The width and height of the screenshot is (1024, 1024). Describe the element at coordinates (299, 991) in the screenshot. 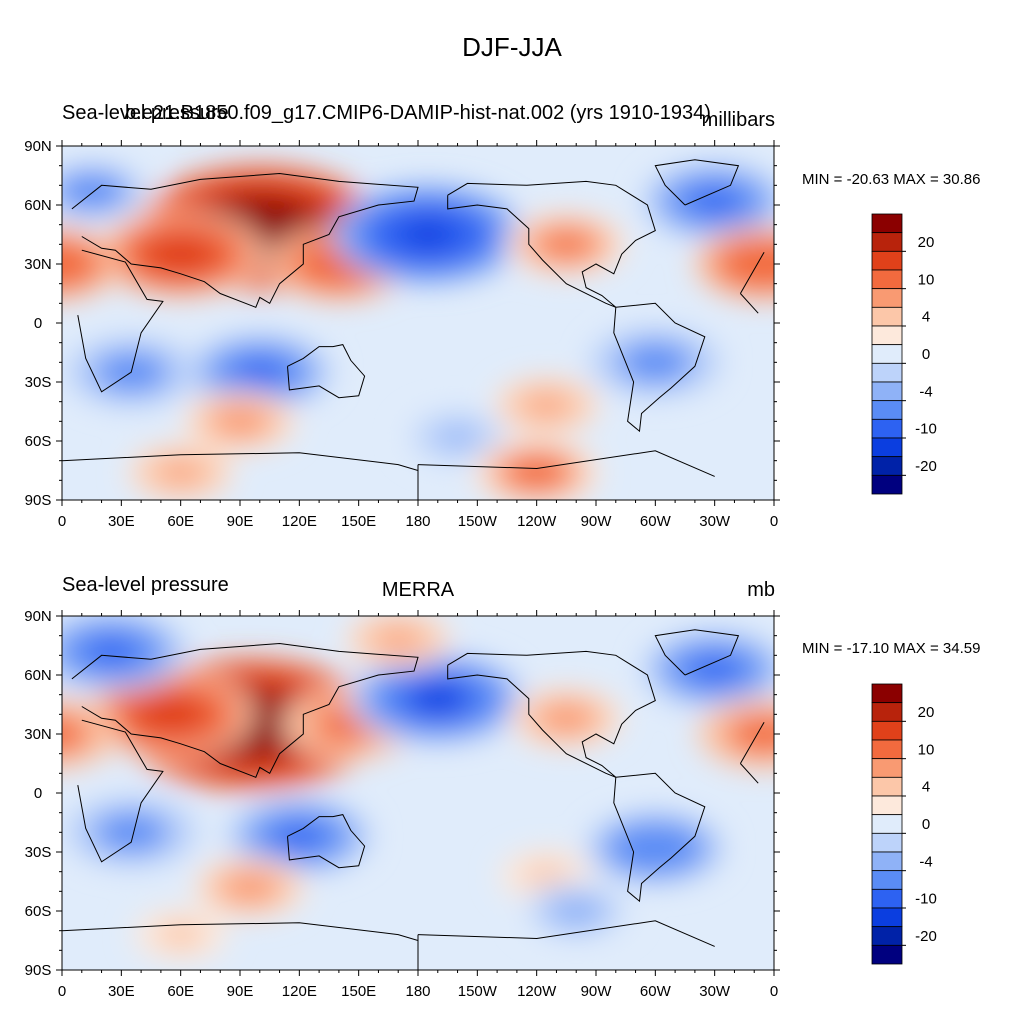

I see `x-tick-label: 120E` at that location.